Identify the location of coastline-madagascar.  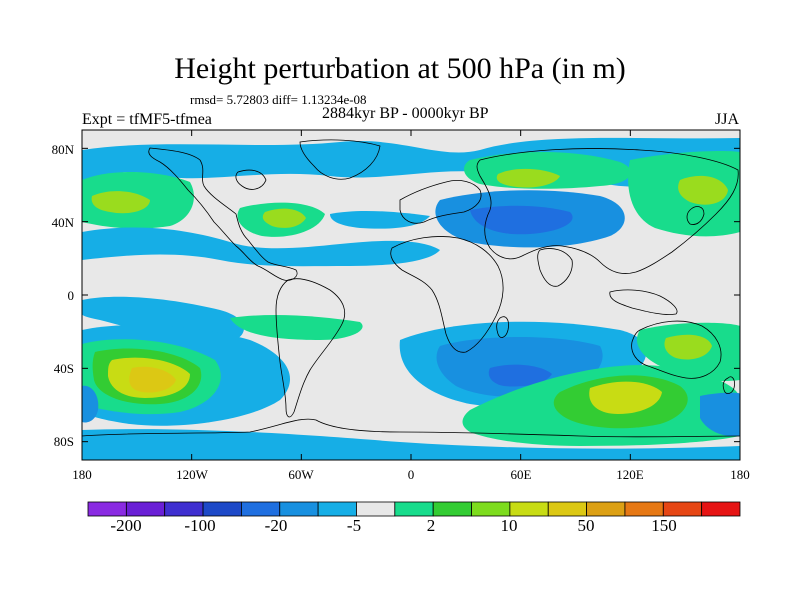
(502, 327).